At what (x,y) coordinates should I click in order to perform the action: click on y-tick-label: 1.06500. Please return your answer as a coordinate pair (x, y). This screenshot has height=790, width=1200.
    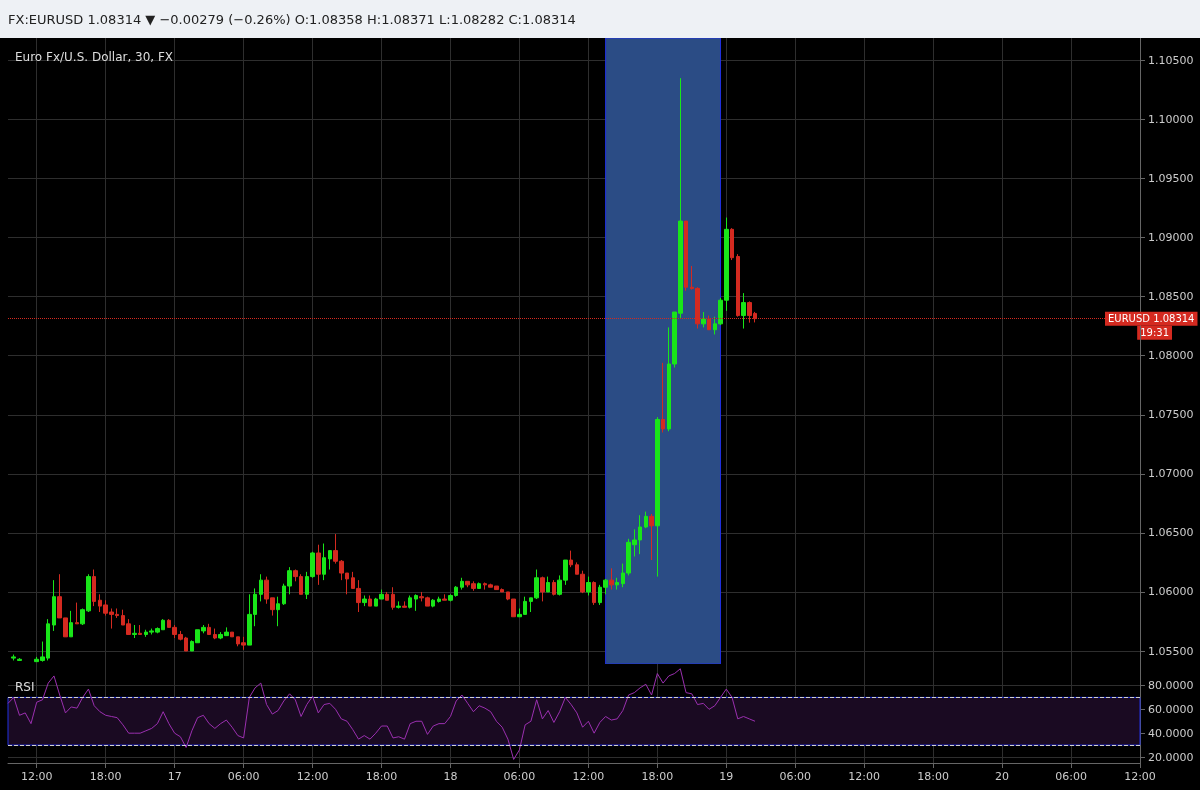
    Looking at the image, I should click on (1171, 533).